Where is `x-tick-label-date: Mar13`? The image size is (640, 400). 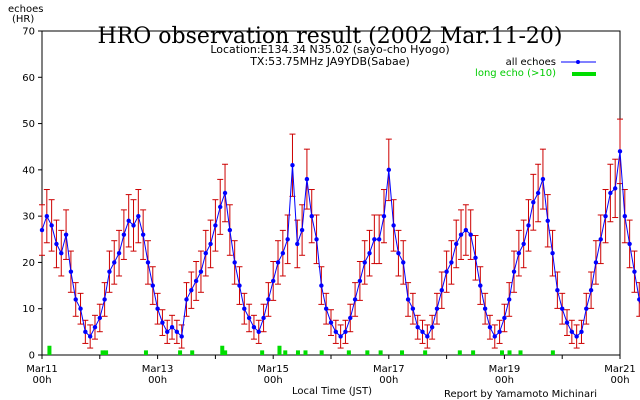 x-tick-label-date: Mar13 is located at coordinates (158, 369).